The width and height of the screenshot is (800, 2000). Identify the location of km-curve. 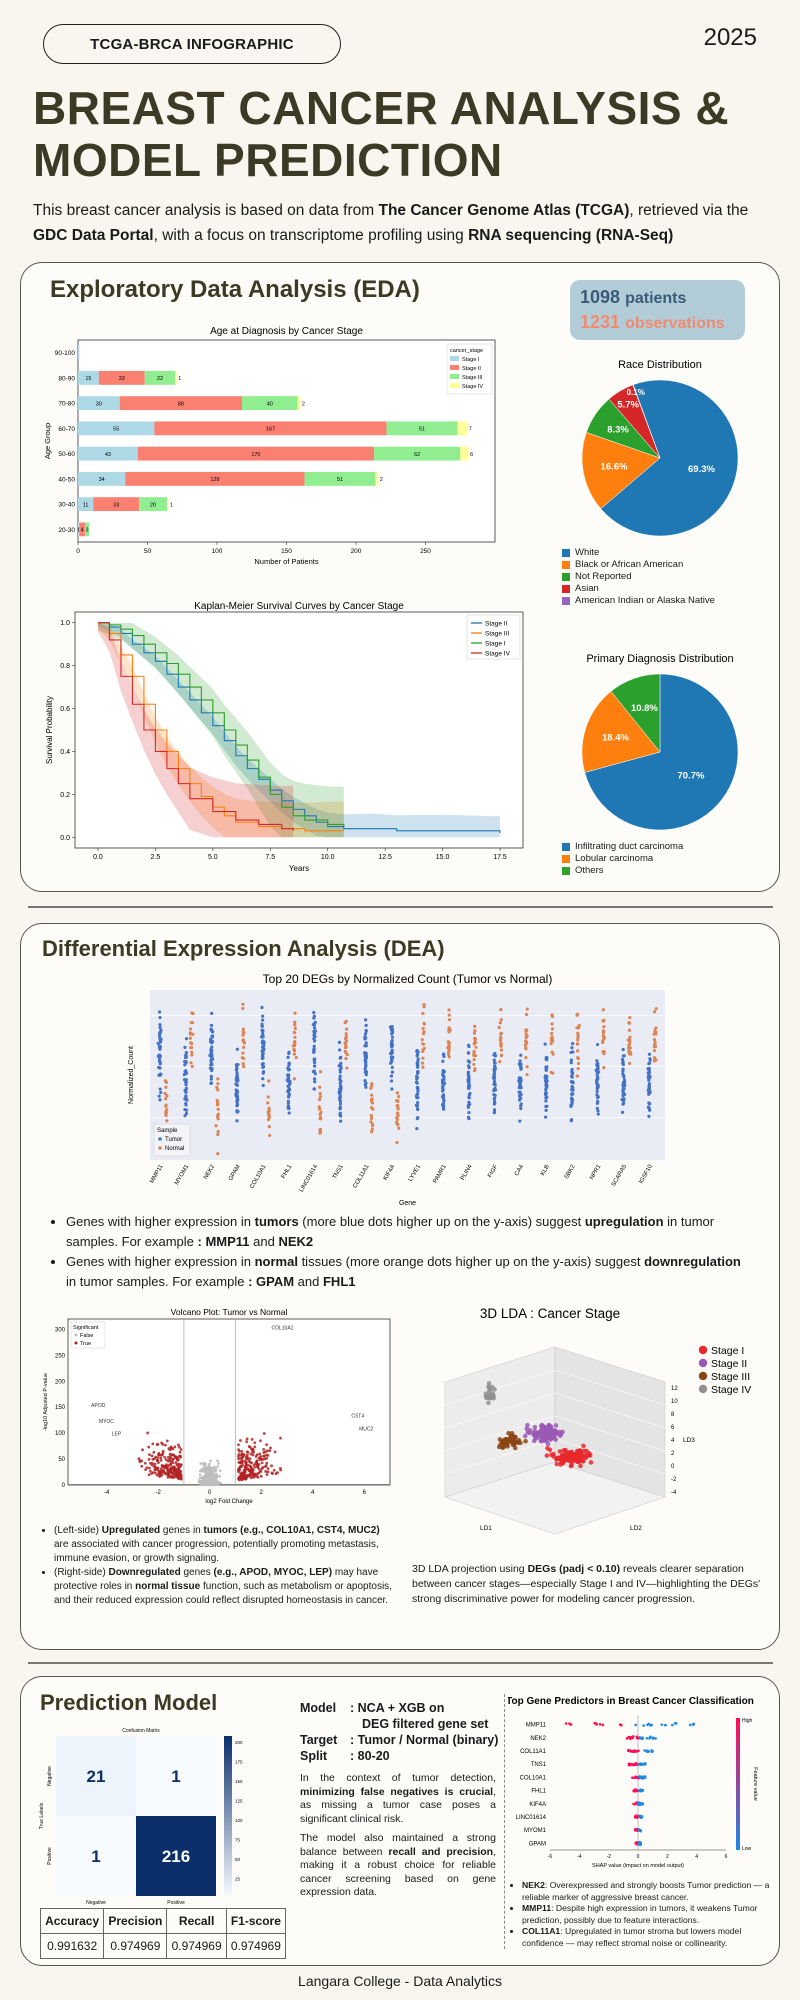
(299, 727).